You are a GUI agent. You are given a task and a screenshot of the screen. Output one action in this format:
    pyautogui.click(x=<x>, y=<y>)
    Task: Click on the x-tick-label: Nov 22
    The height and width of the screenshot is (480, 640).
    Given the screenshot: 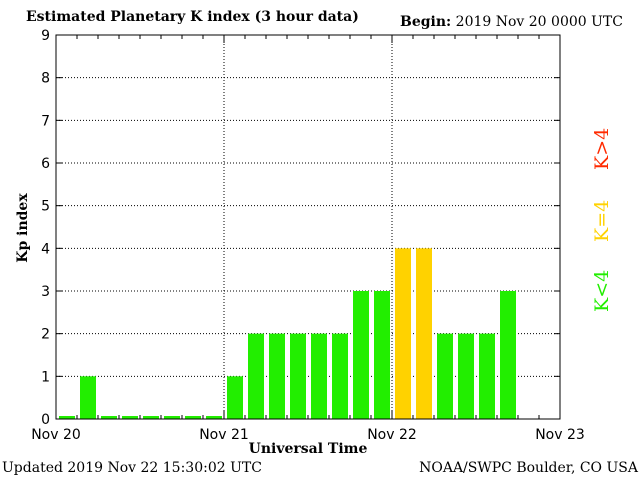 What is the action you would take?
    pyautogui.click(x=392, y=435)
    